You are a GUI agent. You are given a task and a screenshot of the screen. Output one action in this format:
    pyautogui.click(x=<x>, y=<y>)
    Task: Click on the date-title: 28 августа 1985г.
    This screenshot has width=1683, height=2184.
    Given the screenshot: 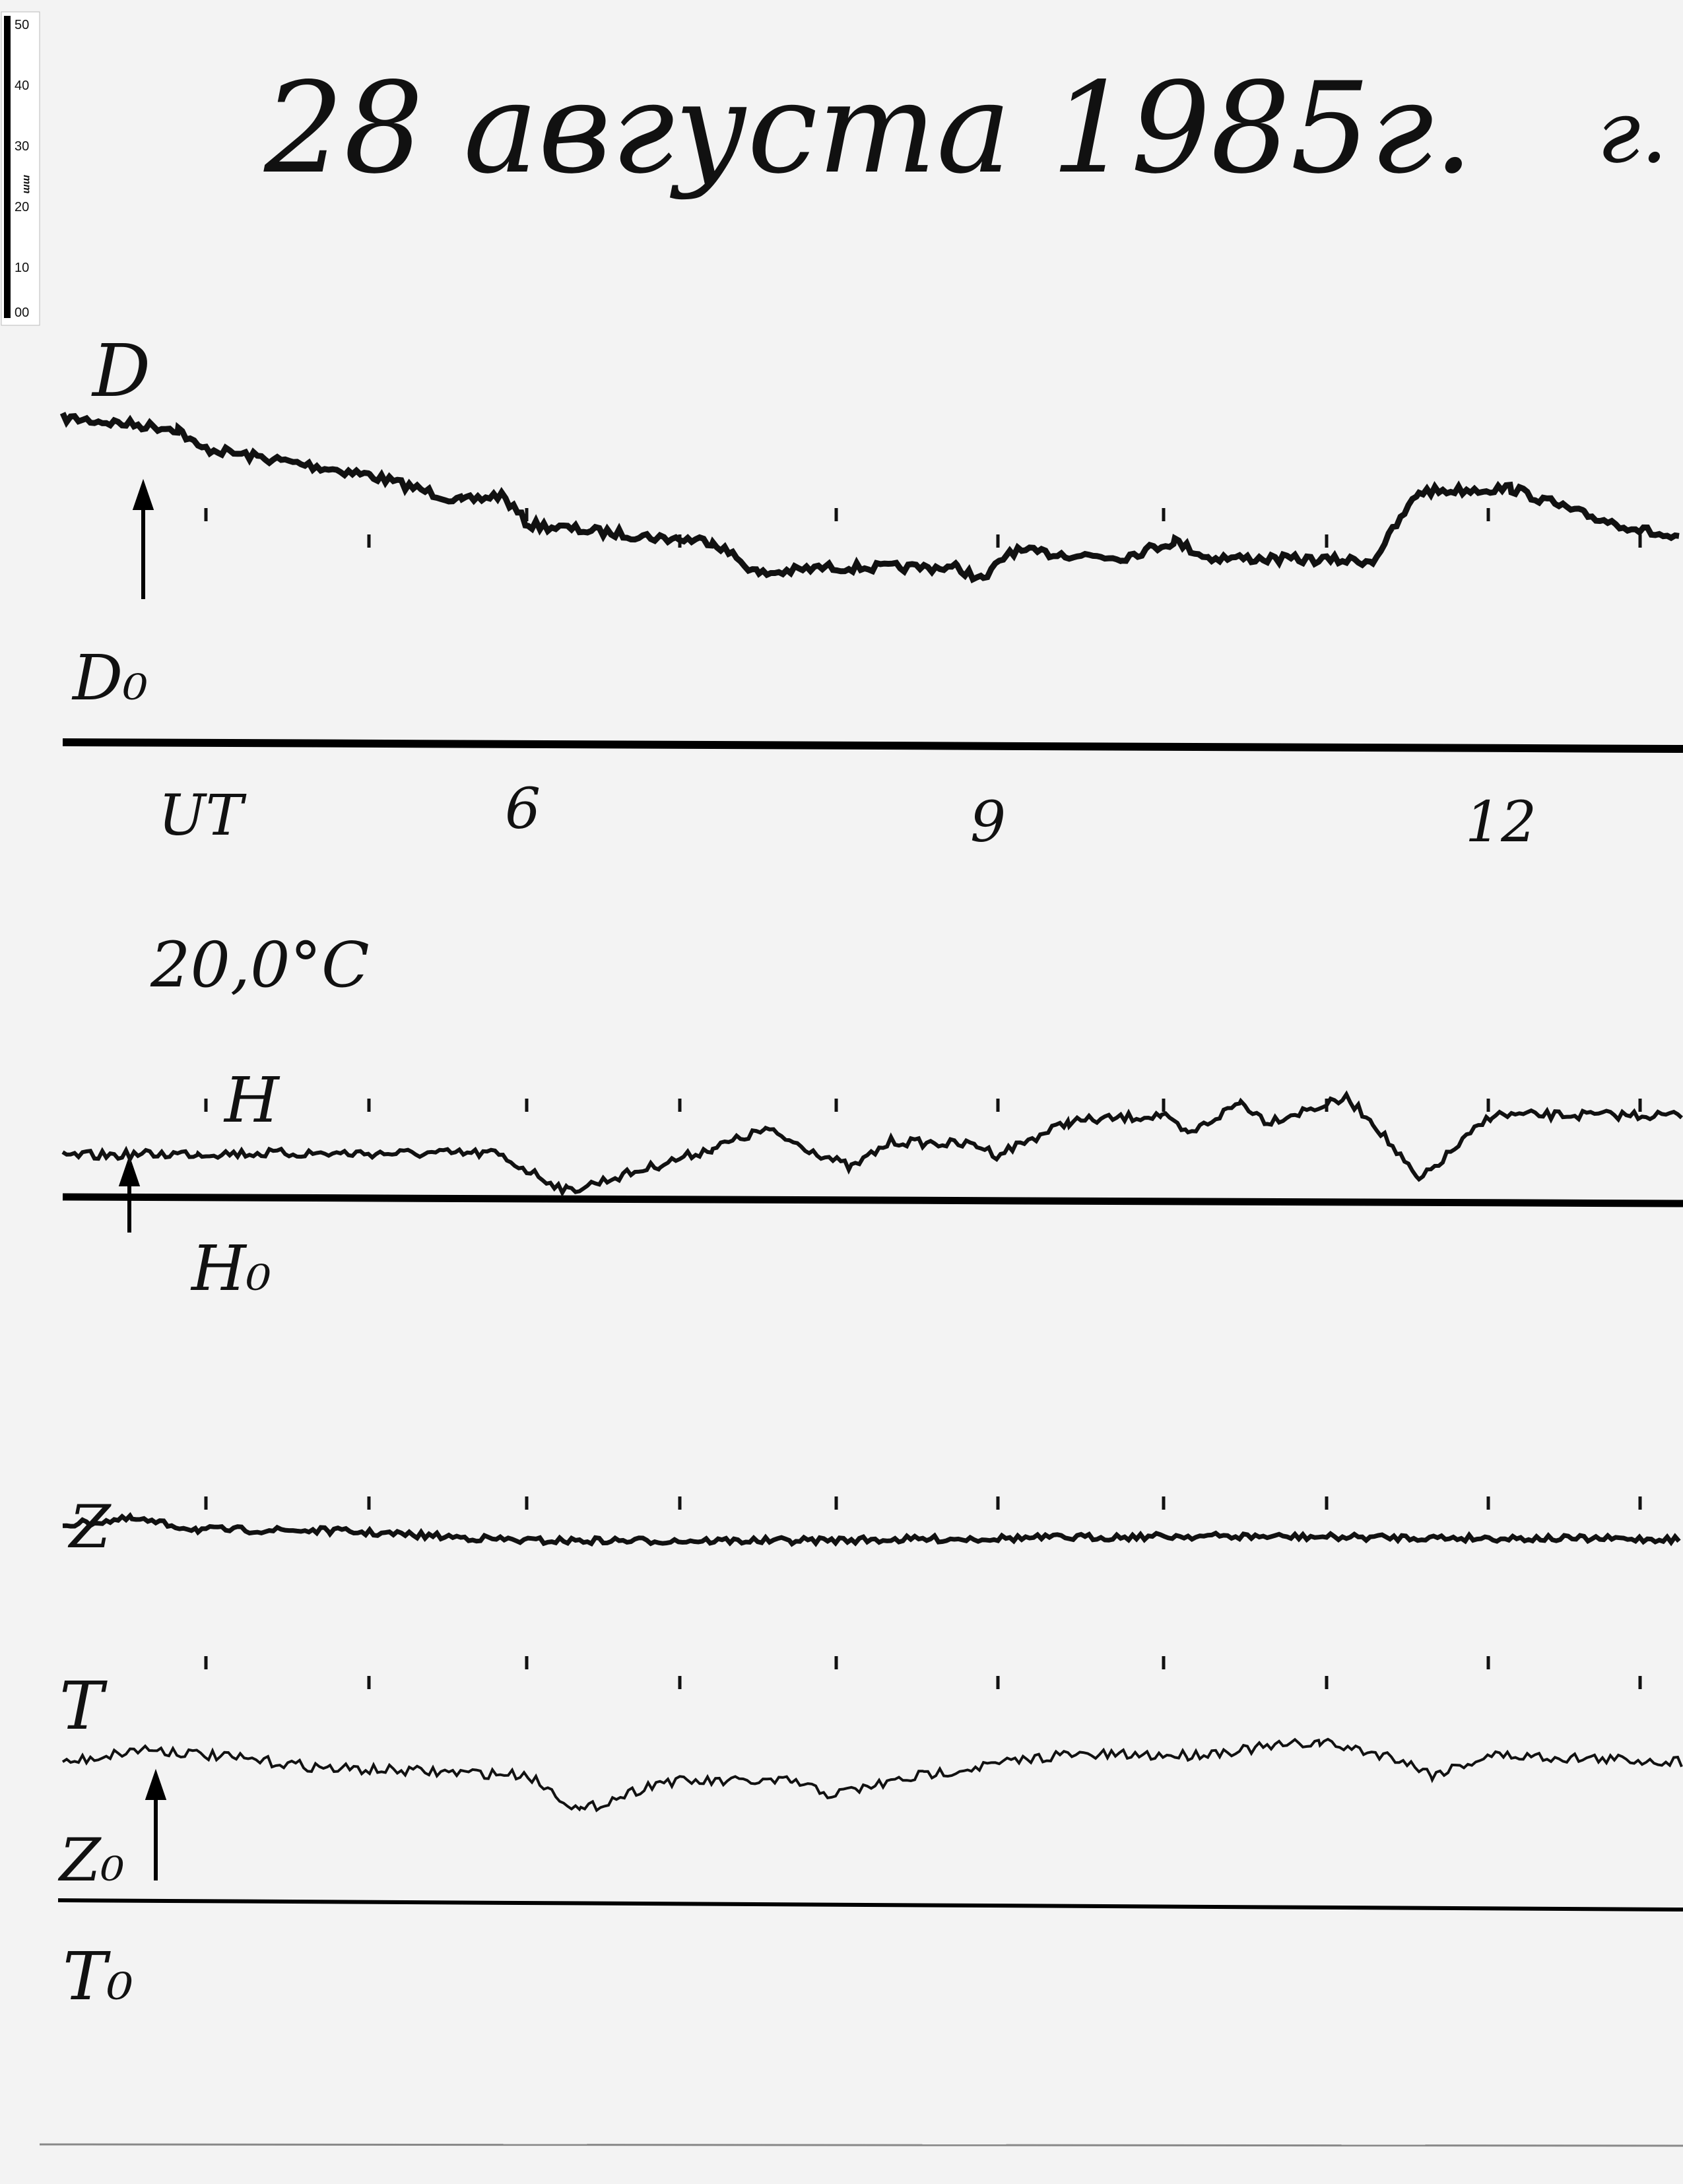 What is the action you would take?
    pyautogui.click(x=868, y=128)
    